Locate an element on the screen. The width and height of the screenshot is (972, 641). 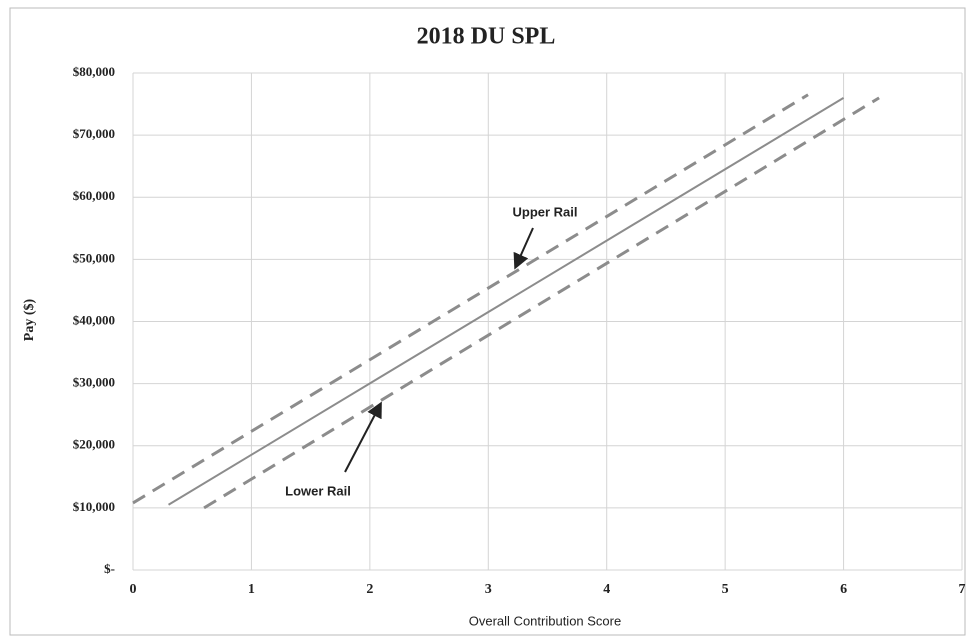
x-tick-label: 4 is located at coordinates (606, 589).